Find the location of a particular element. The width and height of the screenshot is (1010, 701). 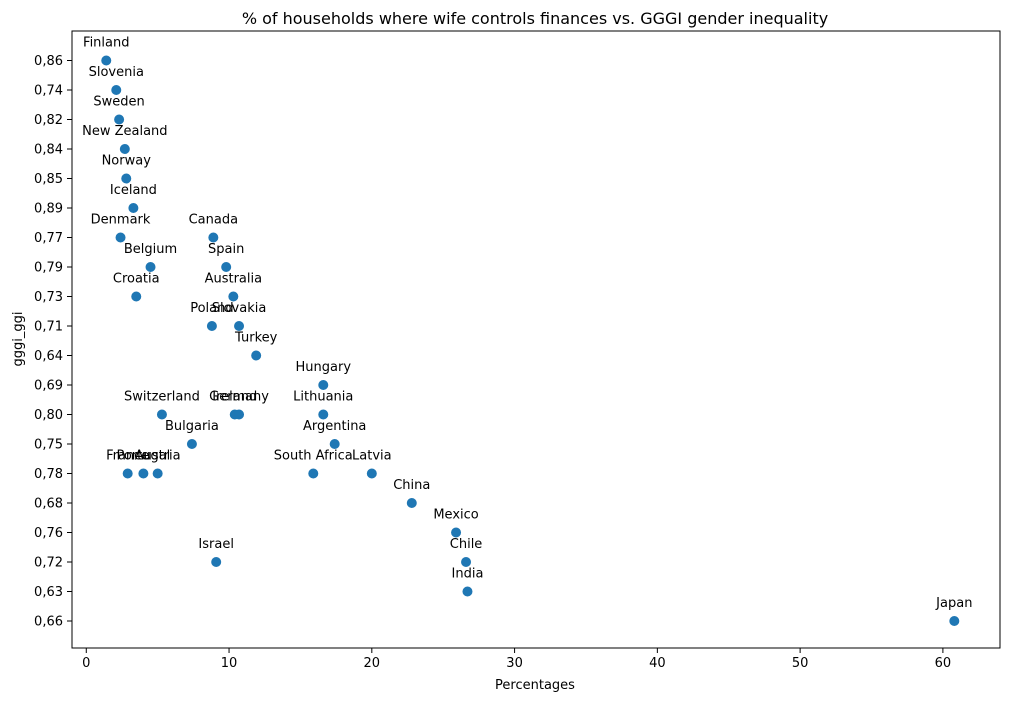

data-label: Spain is located at coordinates (226, 249).